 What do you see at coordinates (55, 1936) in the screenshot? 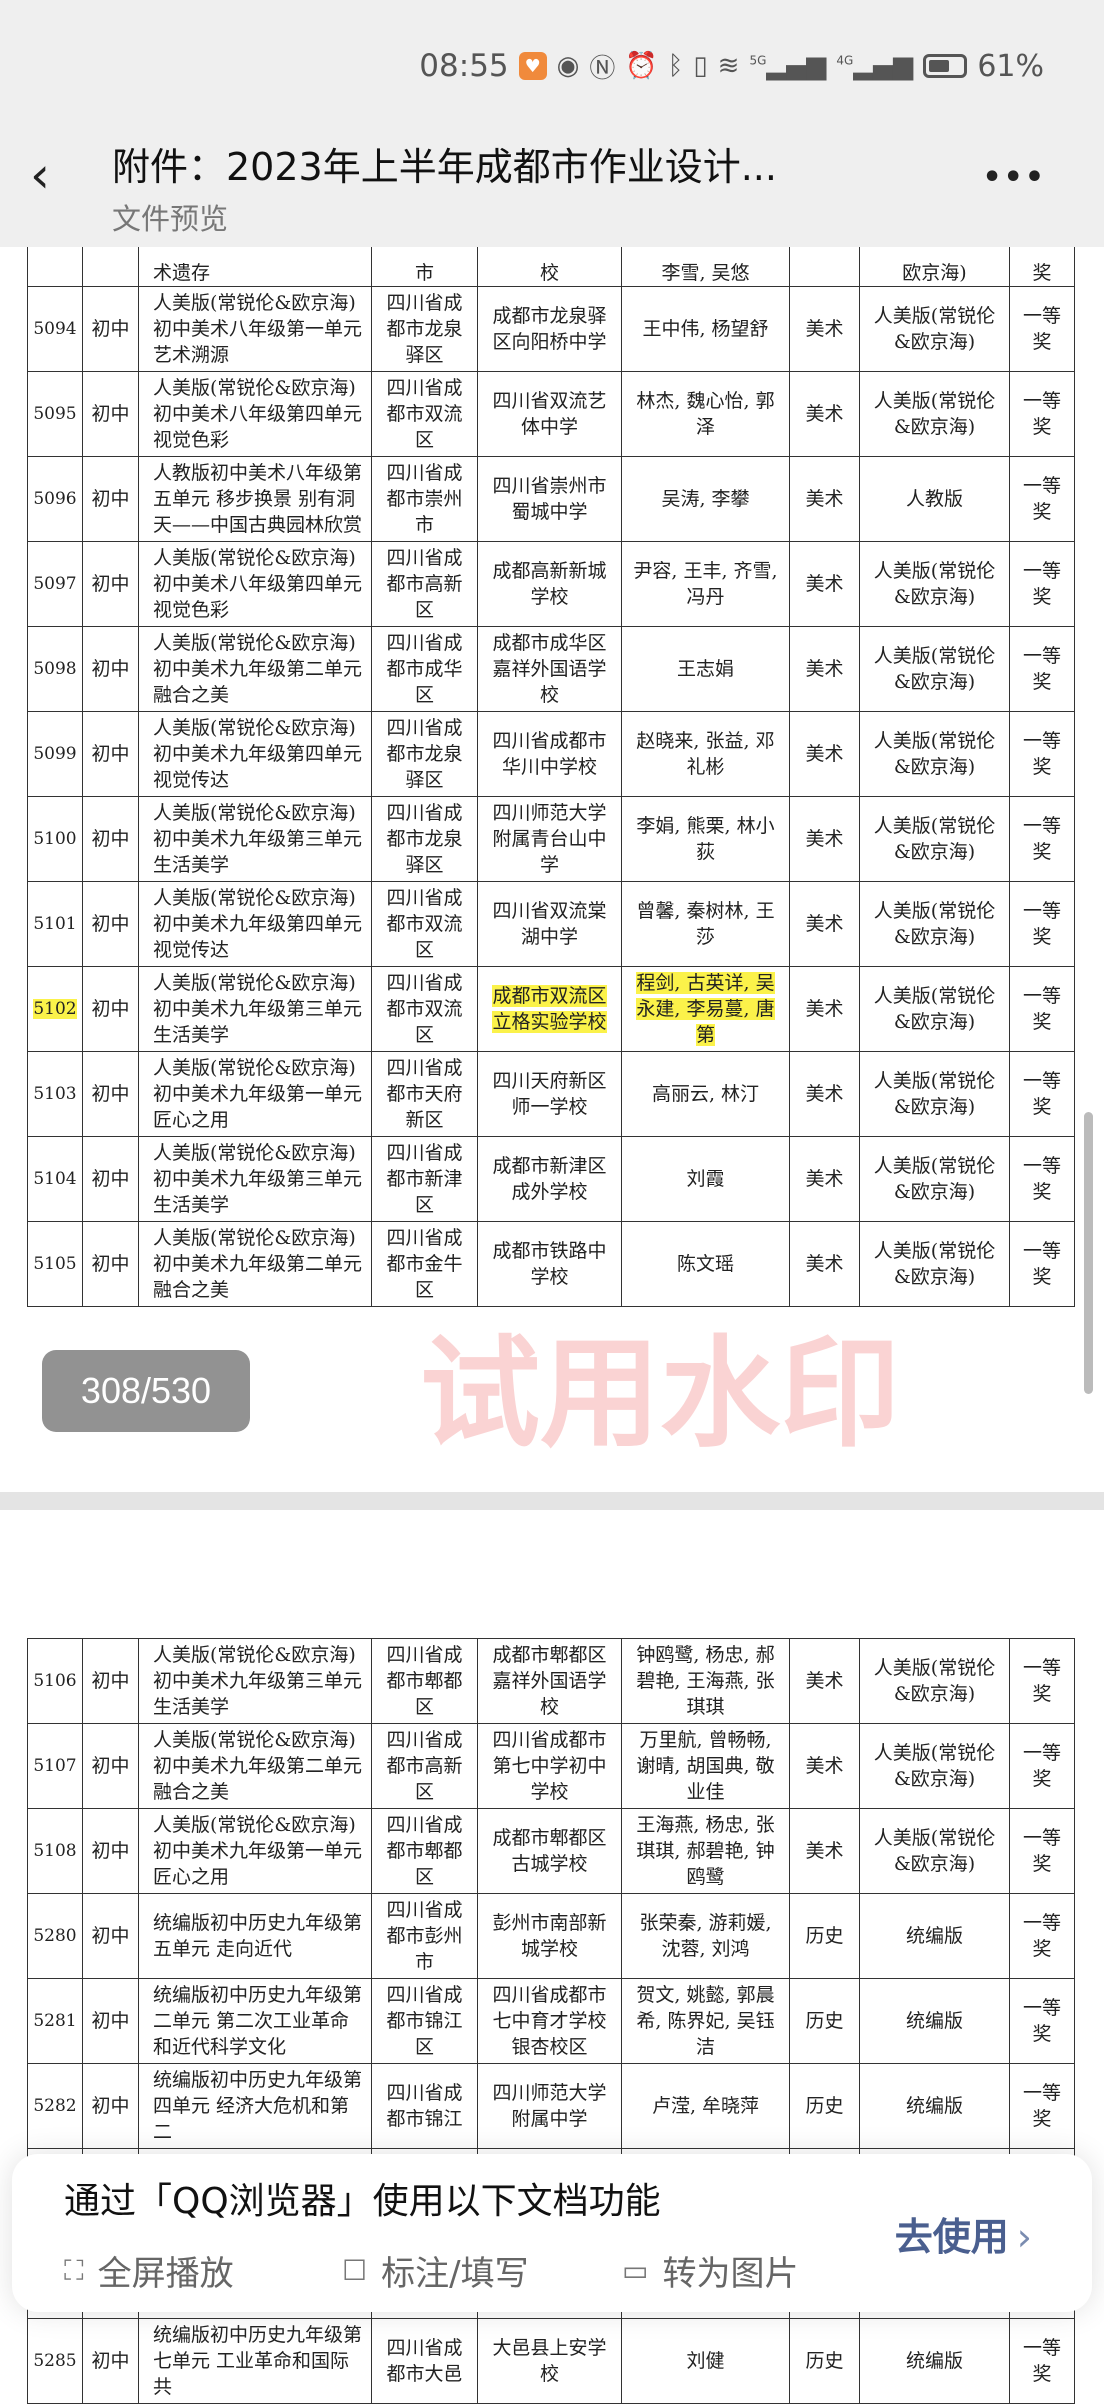
I see `id-text: 5280` at bounding box center [55, 1936].